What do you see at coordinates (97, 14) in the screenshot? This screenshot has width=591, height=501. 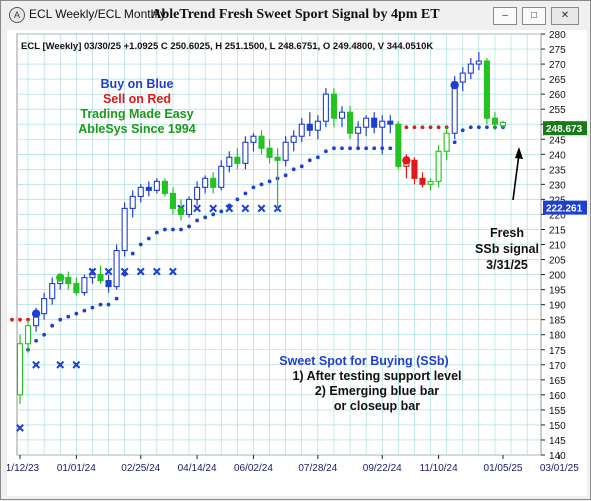 I see `window-title: ECL Weekly/ECL Monthly` at bounding box center [97, 14].